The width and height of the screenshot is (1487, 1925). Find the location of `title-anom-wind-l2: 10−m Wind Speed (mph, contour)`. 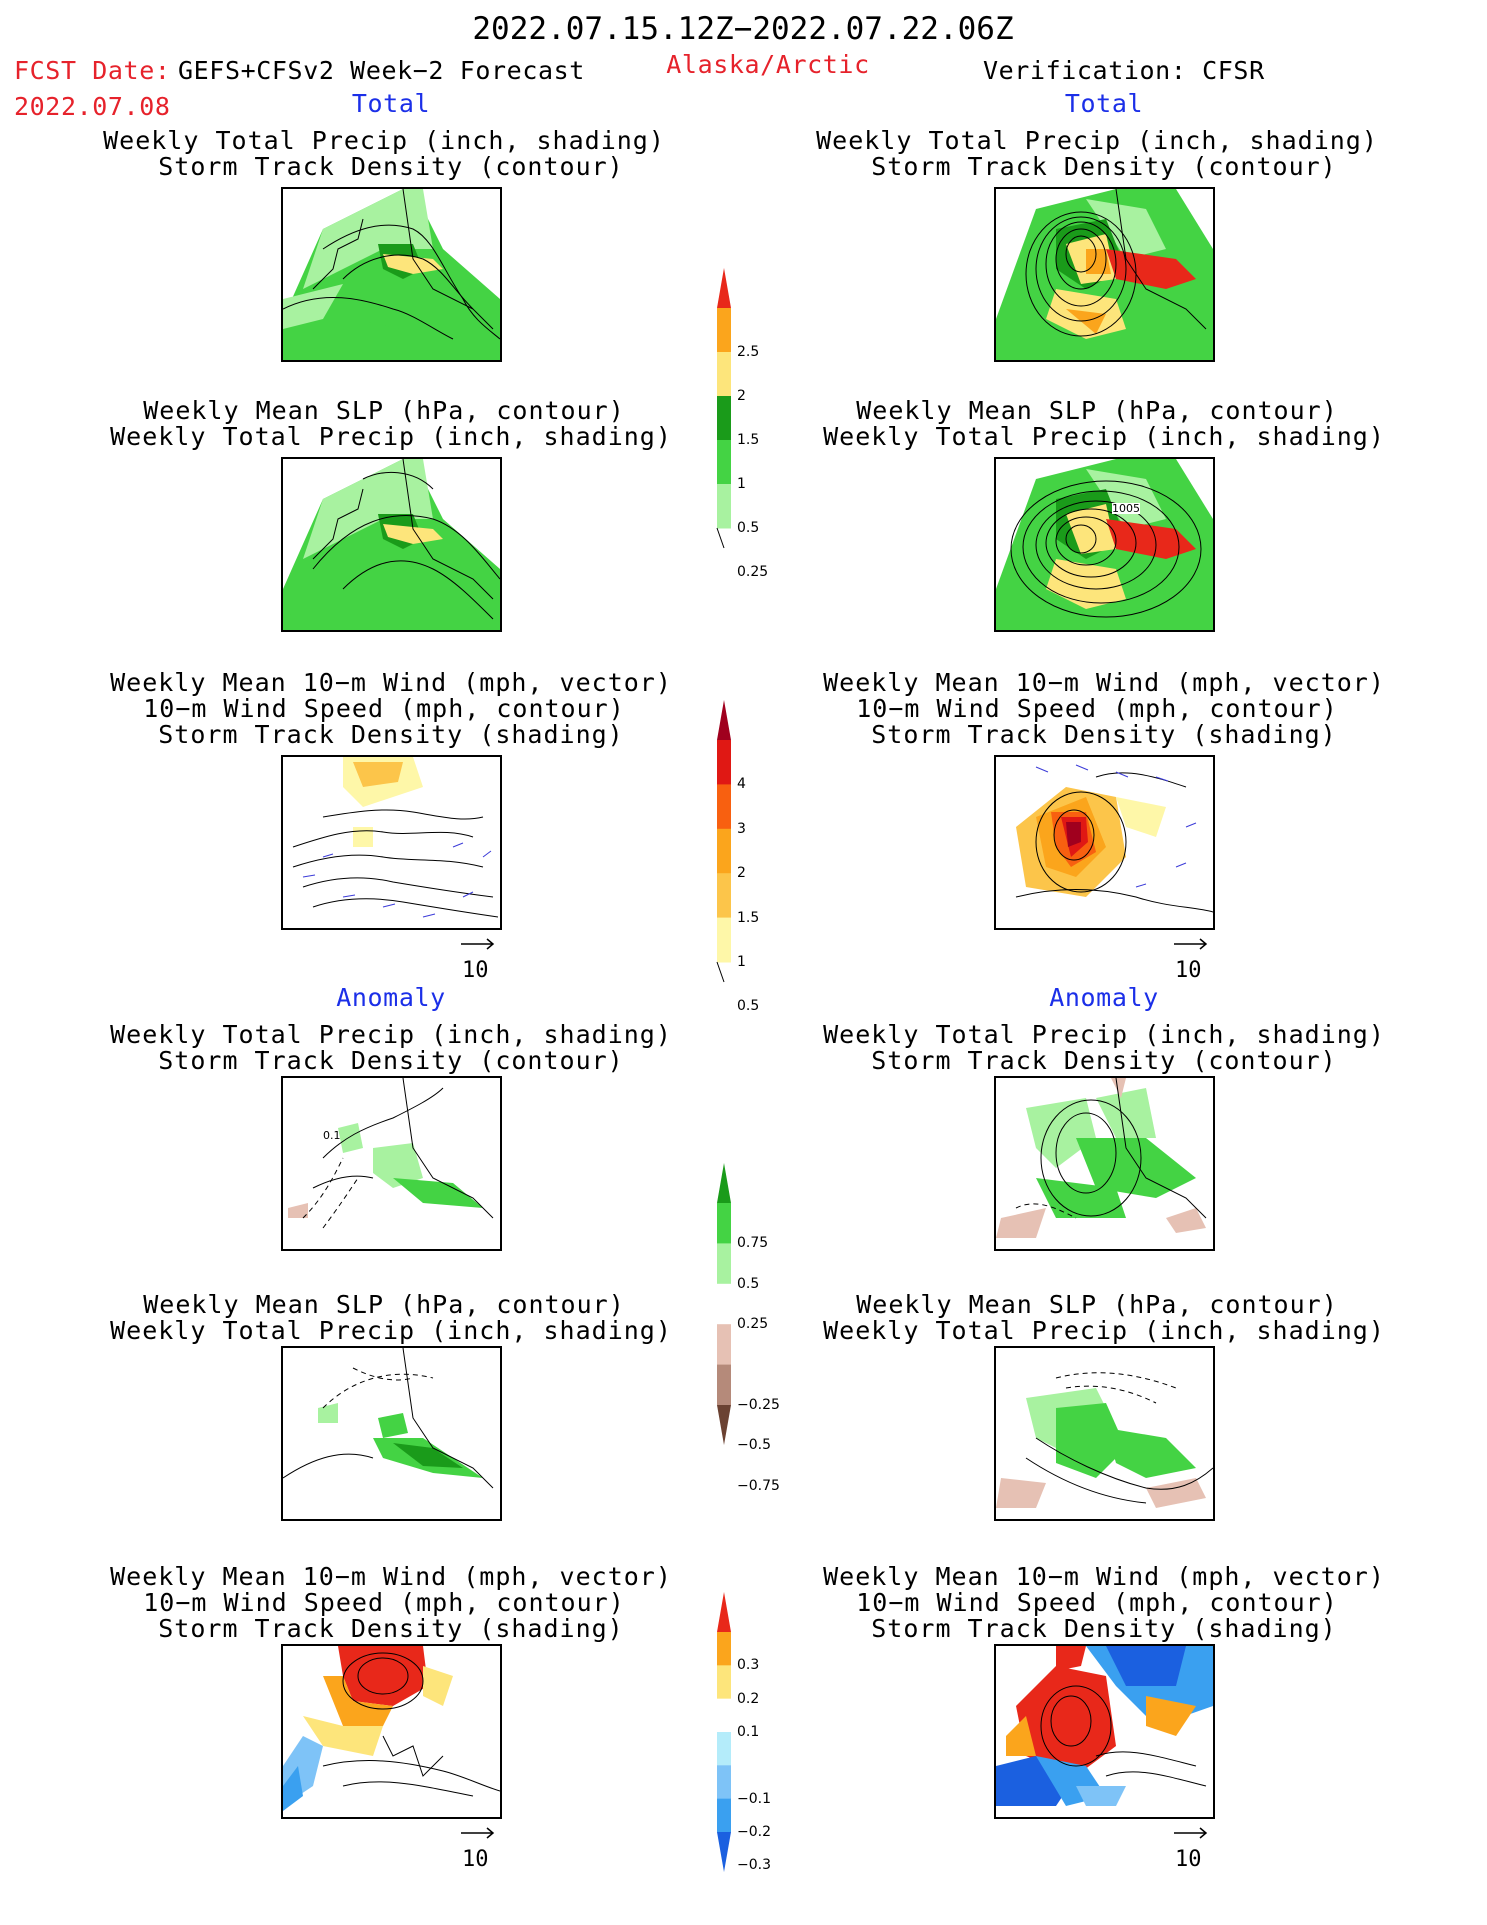

title-anom-wind-l2: 10−m Wind Speed (mph, contour) is located at coordinates (384, 1602).